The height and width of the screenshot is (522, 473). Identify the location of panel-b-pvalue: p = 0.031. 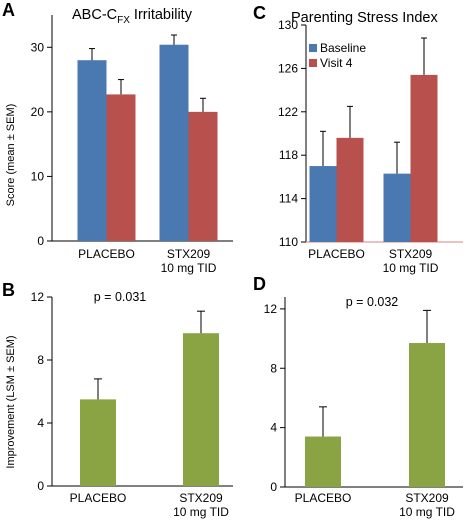
(120, 297).